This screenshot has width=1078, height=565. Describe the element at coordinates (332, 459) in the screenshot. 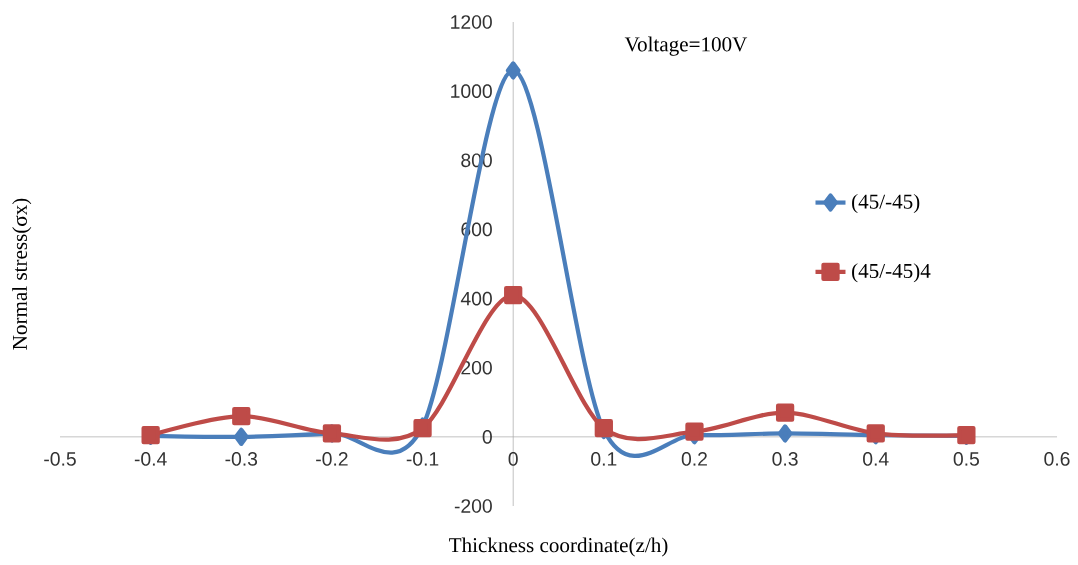

I see `x-tick-label: -0.2` at that location.